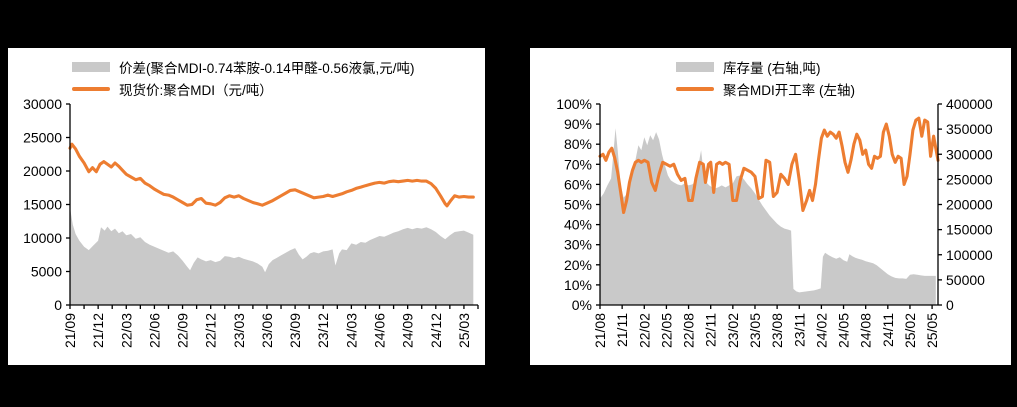 The image size is (1017, 407). What do you see at coordinates (969, 104) in the screenshot?
I see `right-y-axis-tick-label: 400000` at bounding box center [969, 104].